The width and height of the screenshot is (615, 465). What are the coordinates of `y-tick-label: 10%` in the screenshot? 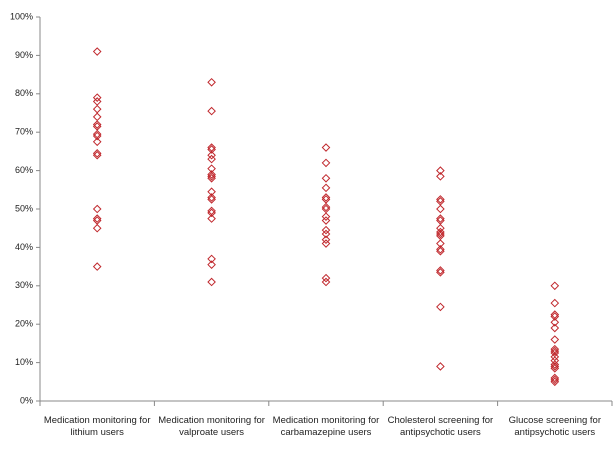 It's located at (24, 362).